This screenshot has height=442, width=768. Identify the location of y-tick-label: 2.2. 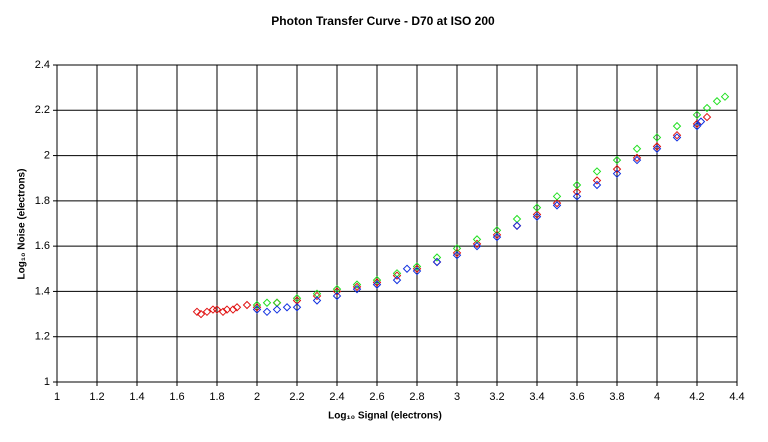
(42, 110).